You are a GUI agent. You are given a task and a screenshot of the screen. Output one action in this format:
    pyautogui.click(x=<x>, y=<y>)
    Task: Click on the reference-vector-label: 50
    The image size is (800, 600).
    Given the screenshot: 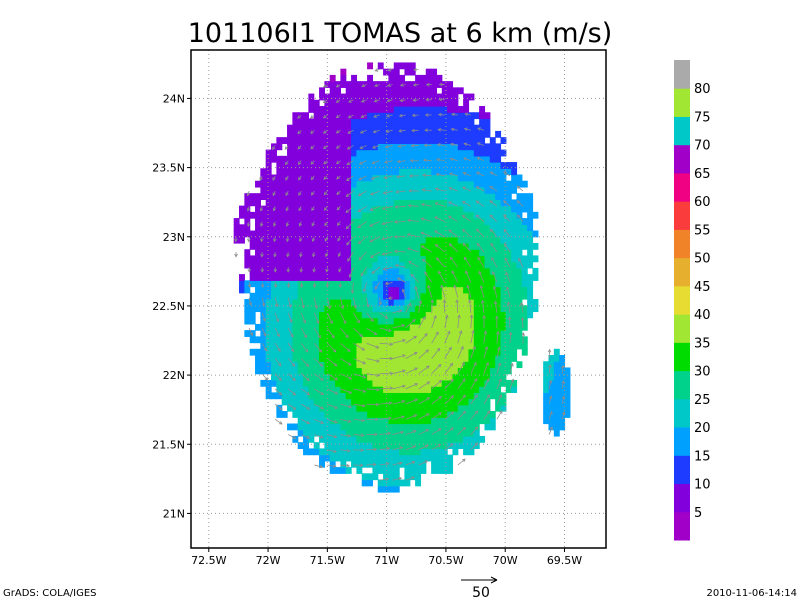 What is the action you would take?
    pyautogui.click(x=481, y=592)
    